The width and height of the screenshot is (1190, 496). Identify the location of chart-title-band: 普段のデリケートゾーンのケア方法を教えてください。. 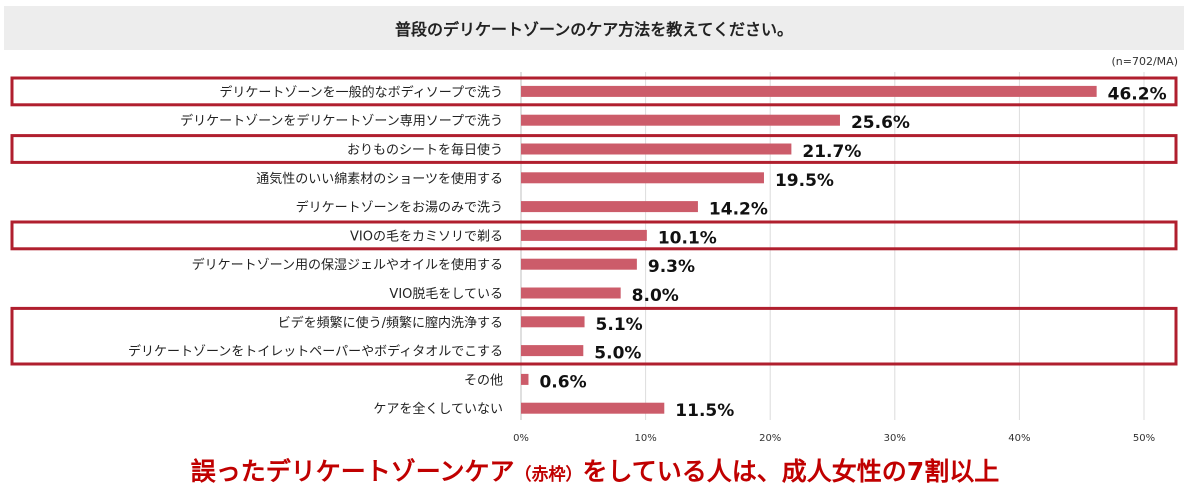
(594, 28).